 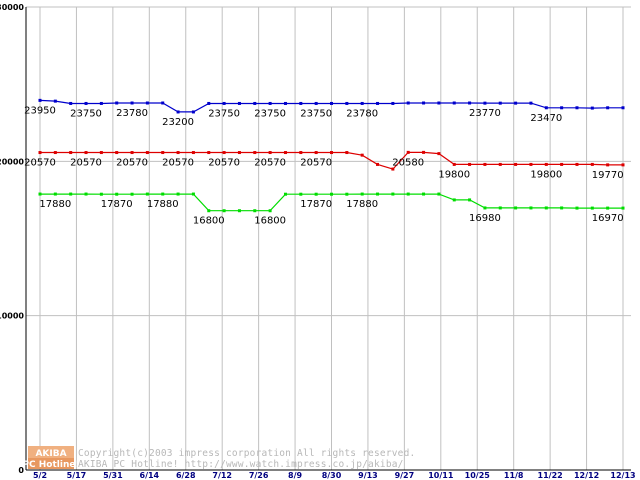 I want to click on data-label: 23770, so click(x=485, y=113).